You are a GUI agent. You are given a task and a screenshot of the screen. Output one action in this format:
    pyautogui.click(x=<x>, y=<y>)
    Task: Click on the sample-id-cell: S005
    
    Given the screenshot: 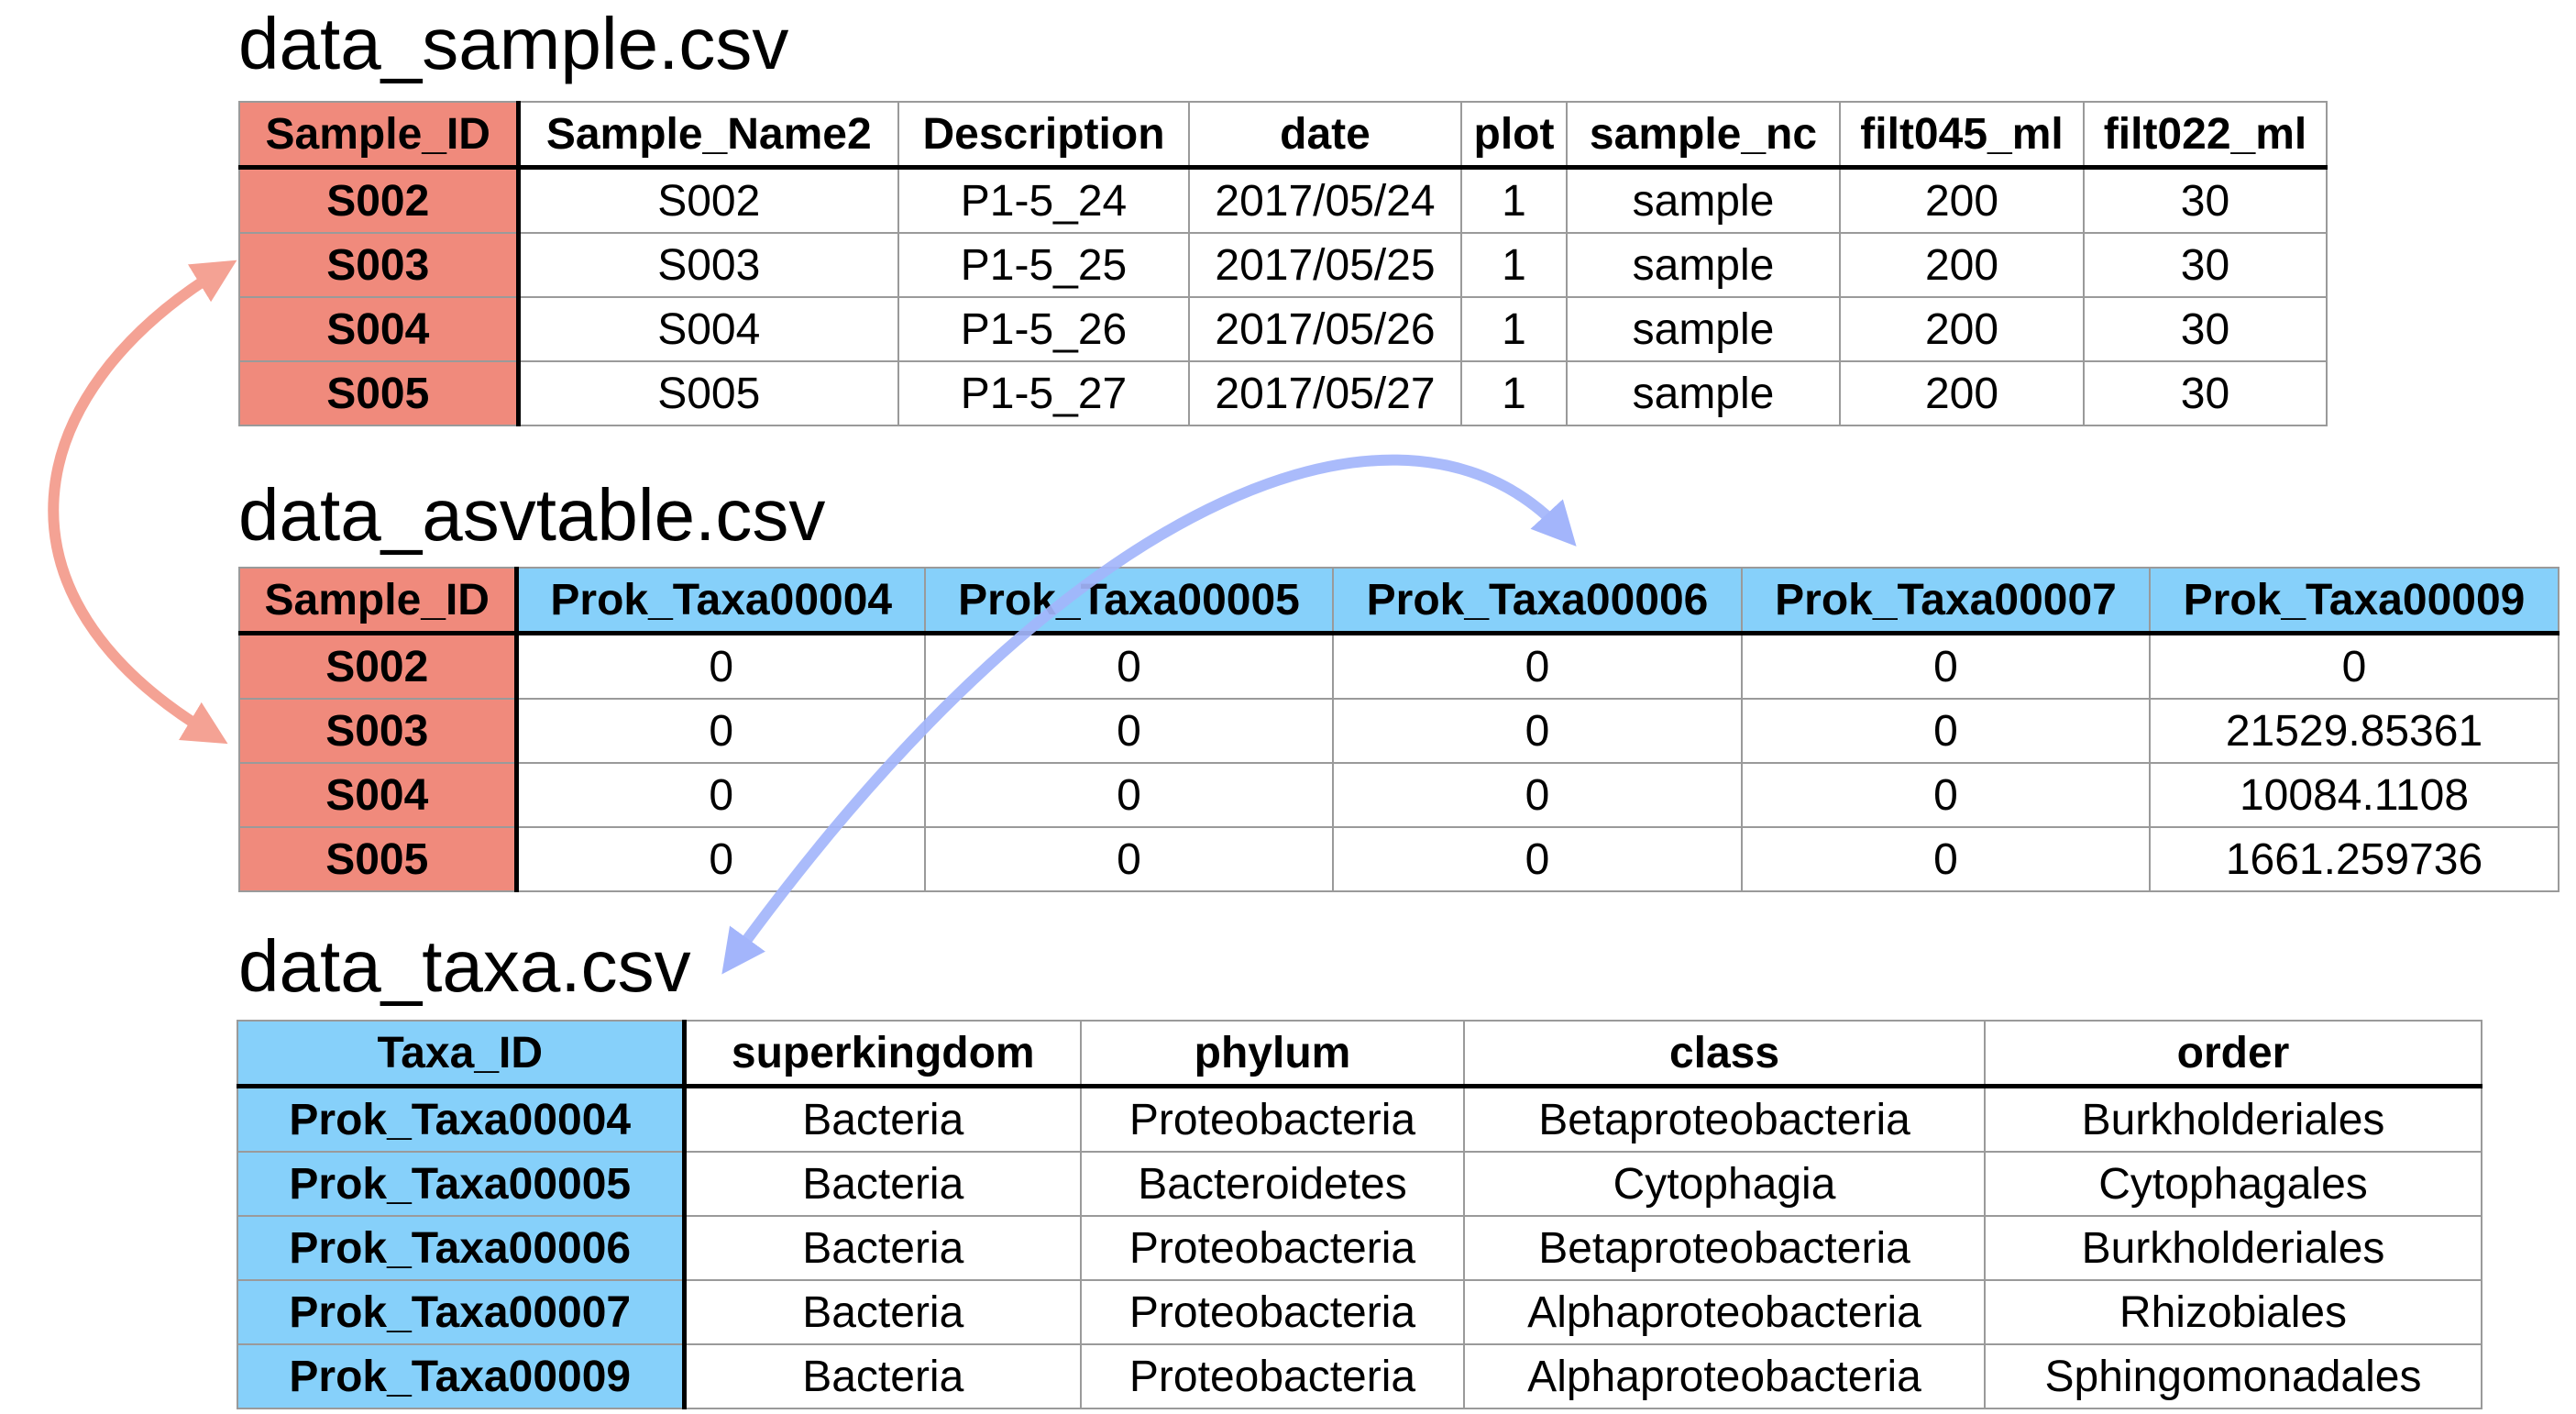 What is the action you would take?
    pyautogui.click(x=379, y=393)
    